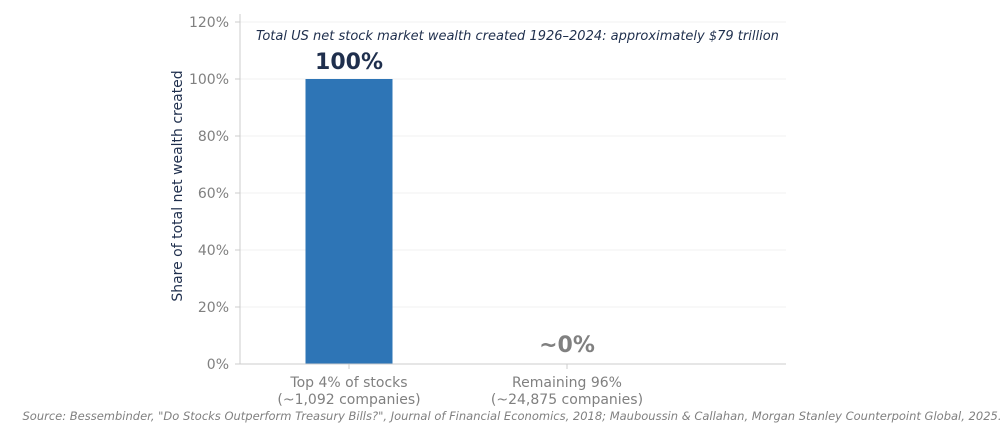 This screenshot has width=1002, height=430. I want to click on y-tick-label: 40%, so click(213, 251).